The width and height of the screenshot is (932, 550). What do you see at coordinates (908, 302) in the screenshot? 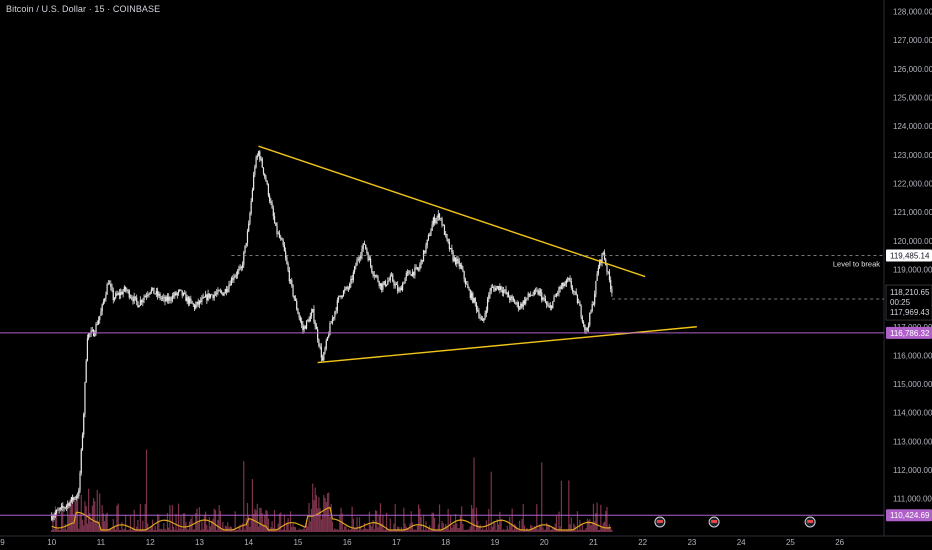
I see `current-price-block` at bounding box center [908, 302].